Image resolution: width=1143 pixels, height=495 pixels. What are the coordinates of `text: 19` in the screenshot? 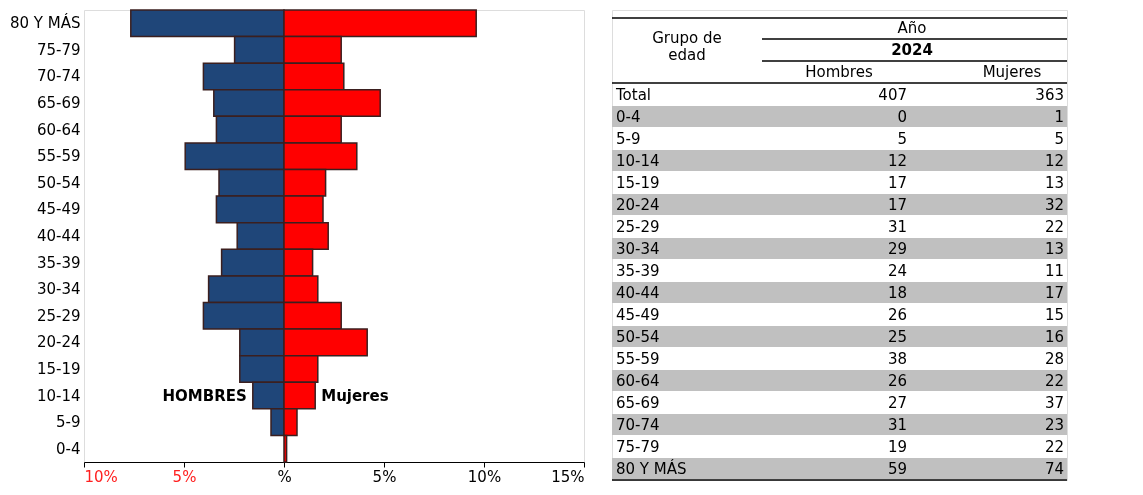 It's located at (897, 447).